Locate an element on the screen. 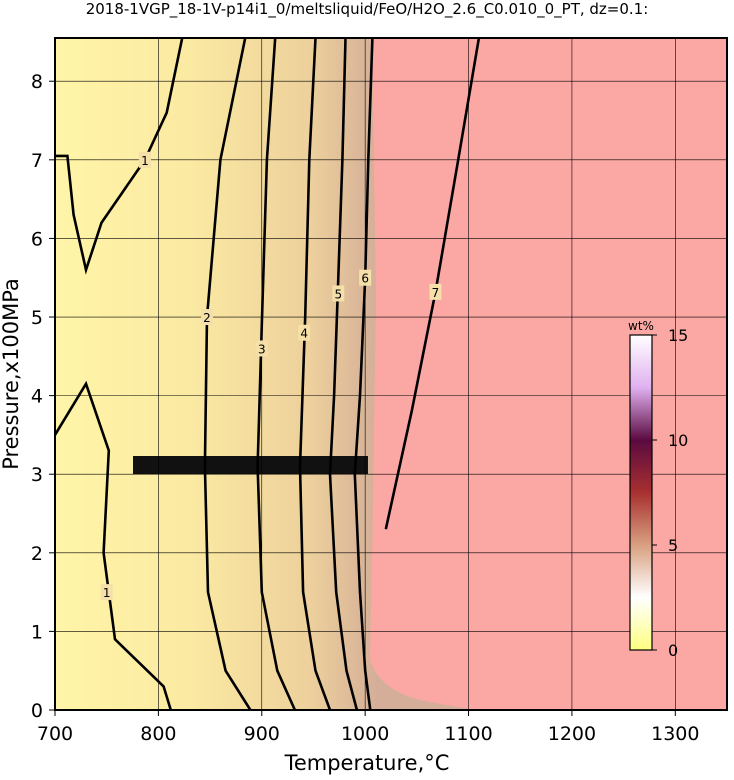 This screenshot has width=734, height=780. y-tick-label: 1 is located at coordinates (37, 632).